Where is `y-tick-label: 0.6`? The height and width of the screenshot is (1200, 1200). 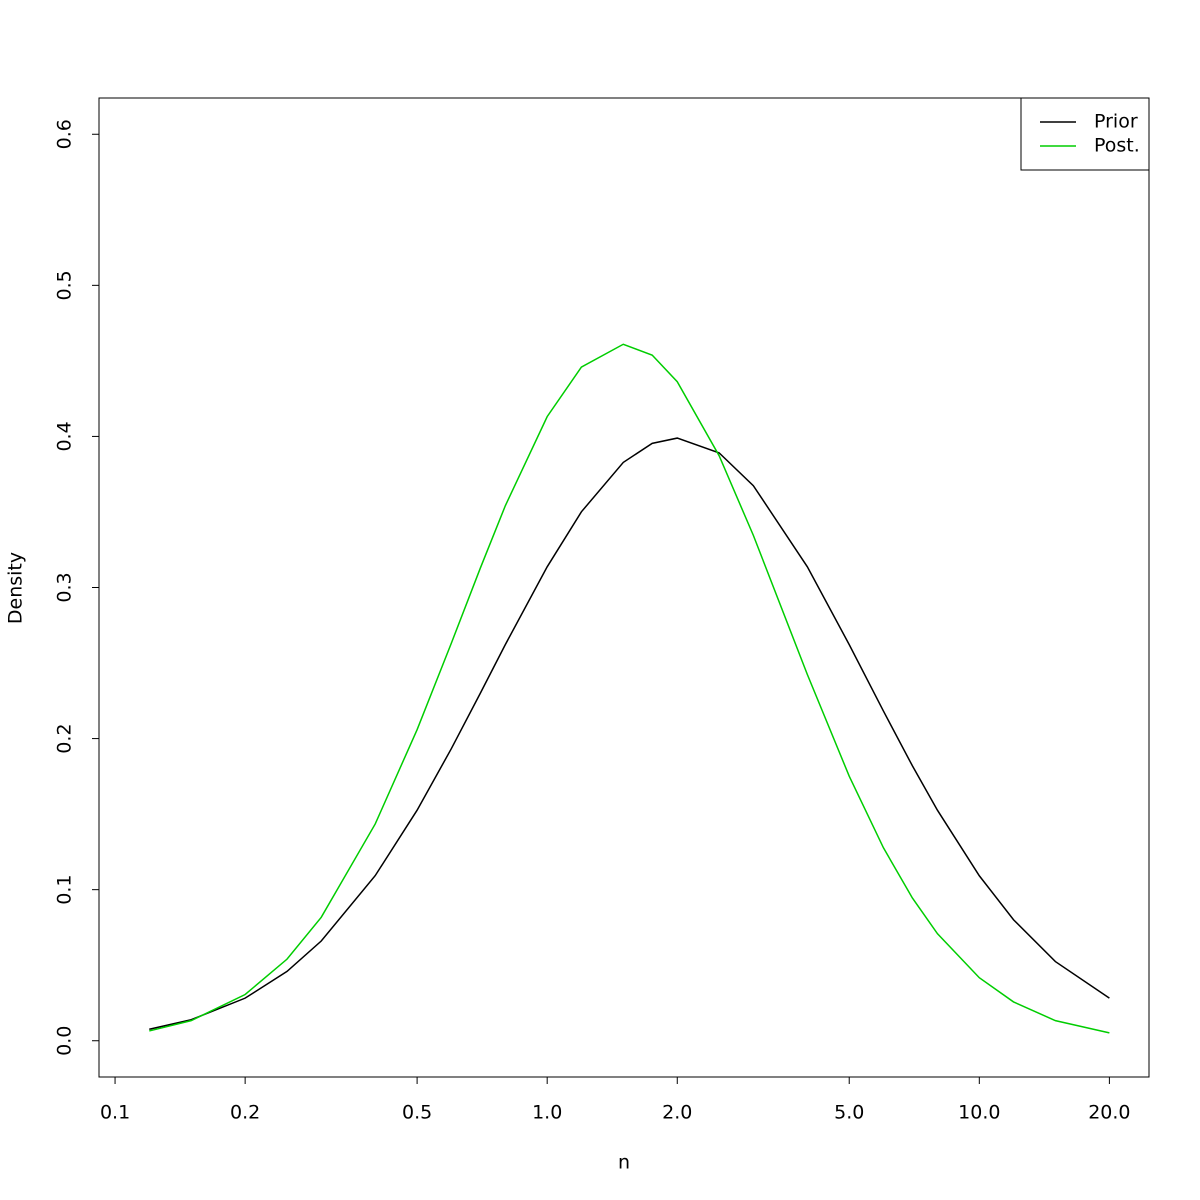 y-tick-label: 0.6 is located at coordinates (65, 134).